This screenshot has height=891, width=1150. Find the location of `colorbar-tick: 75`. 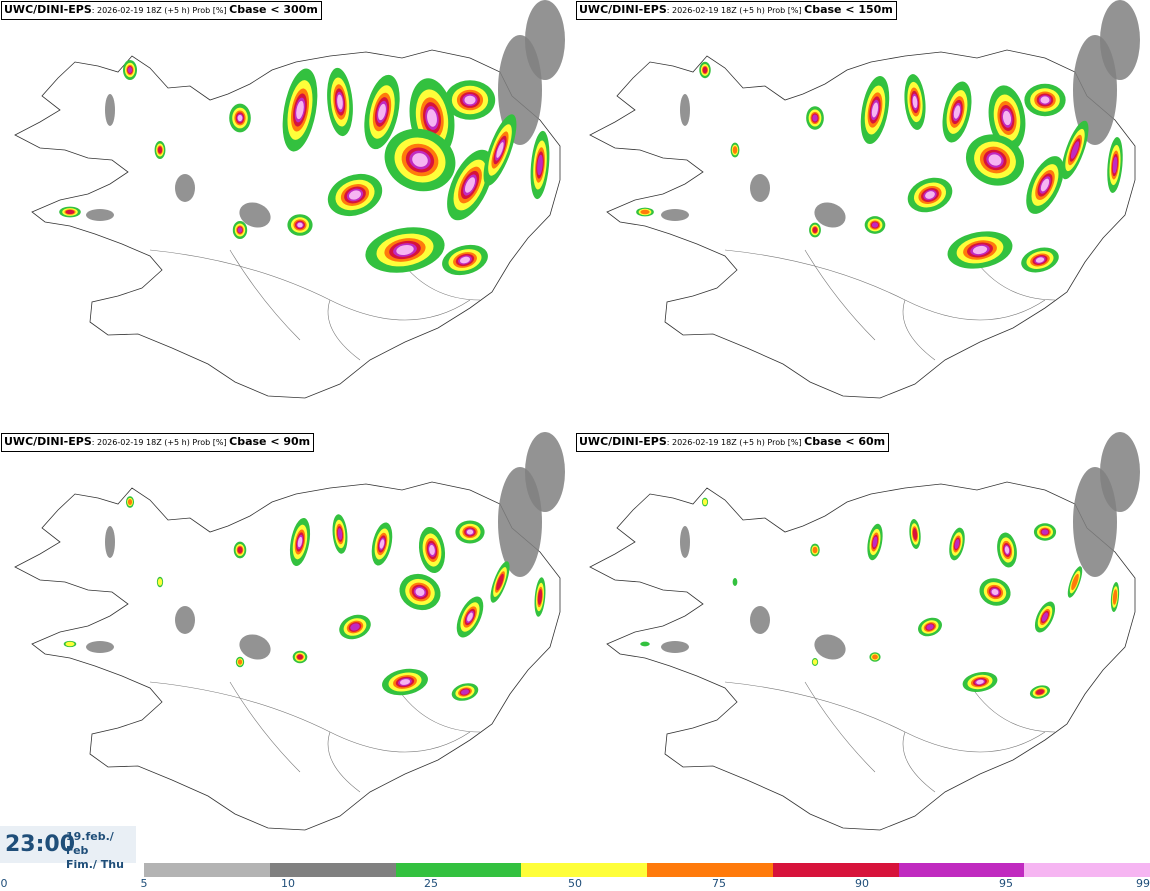

colorbar-tick: 75 is located at coordinates (719, 883).